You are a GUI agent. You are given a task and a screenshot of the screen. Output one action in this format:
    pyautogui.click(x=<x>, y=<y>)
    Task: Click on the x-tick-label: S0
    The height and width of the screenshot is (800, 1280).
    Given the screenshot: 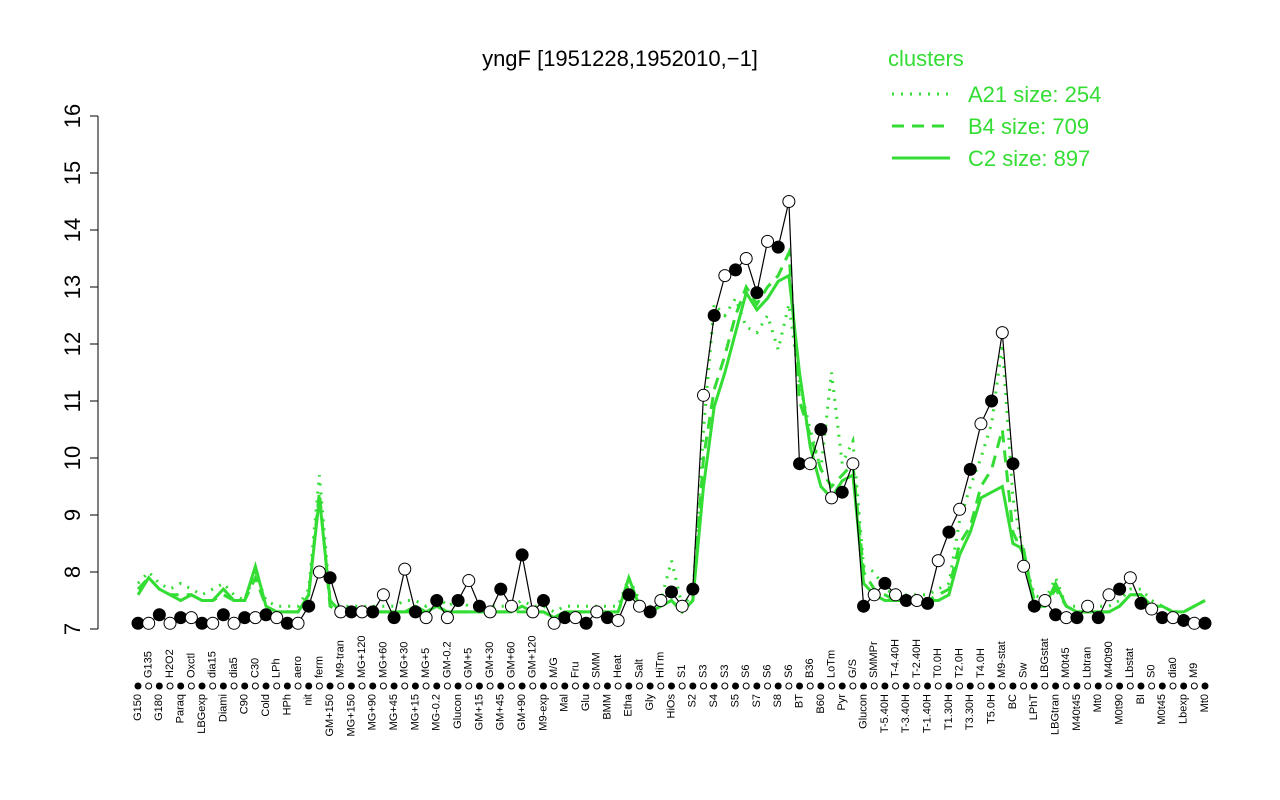 What is the action you would take?
    pyautogui.click(x=1152, y=671)
    